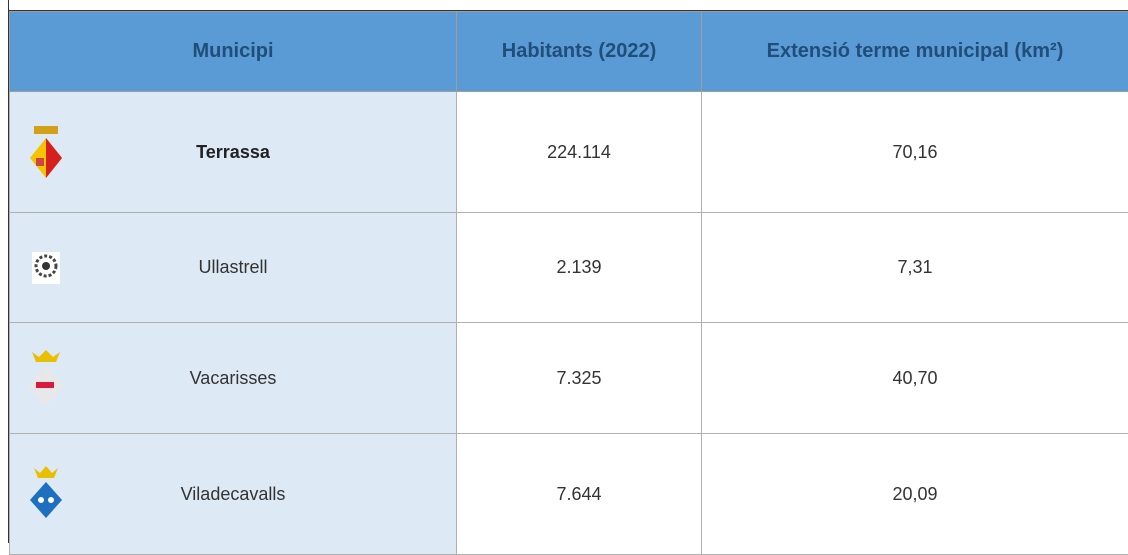 The image size is (1128, 555). What do you see at coordinates (915, 268) in the screenshot?
I see `cell: 7,31` at bounding box center [915, 268].